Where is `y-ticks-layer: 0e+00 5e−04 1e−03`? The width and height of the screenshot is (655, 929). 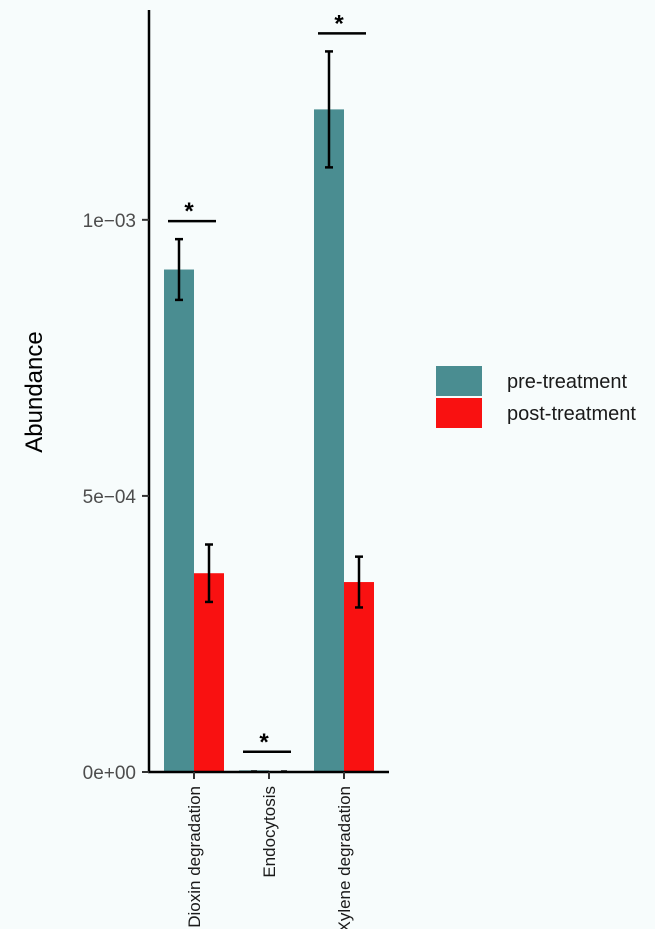
y-ticks-layer: 0e+00 5e−04 1e−03 is located at coordinates (116, 497).